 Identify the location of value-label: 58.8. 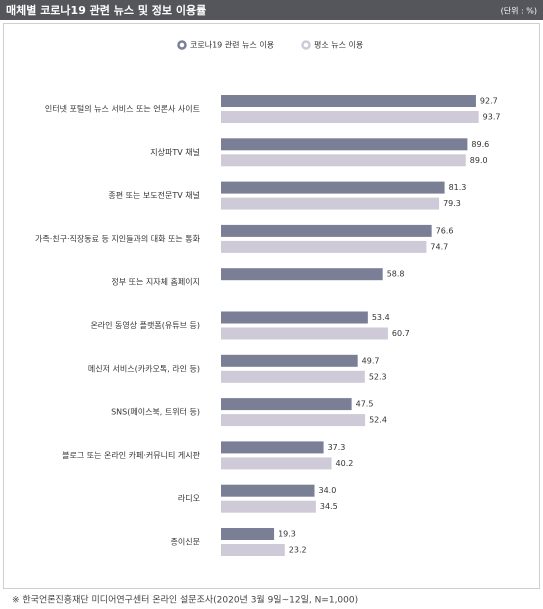
(396, 274).